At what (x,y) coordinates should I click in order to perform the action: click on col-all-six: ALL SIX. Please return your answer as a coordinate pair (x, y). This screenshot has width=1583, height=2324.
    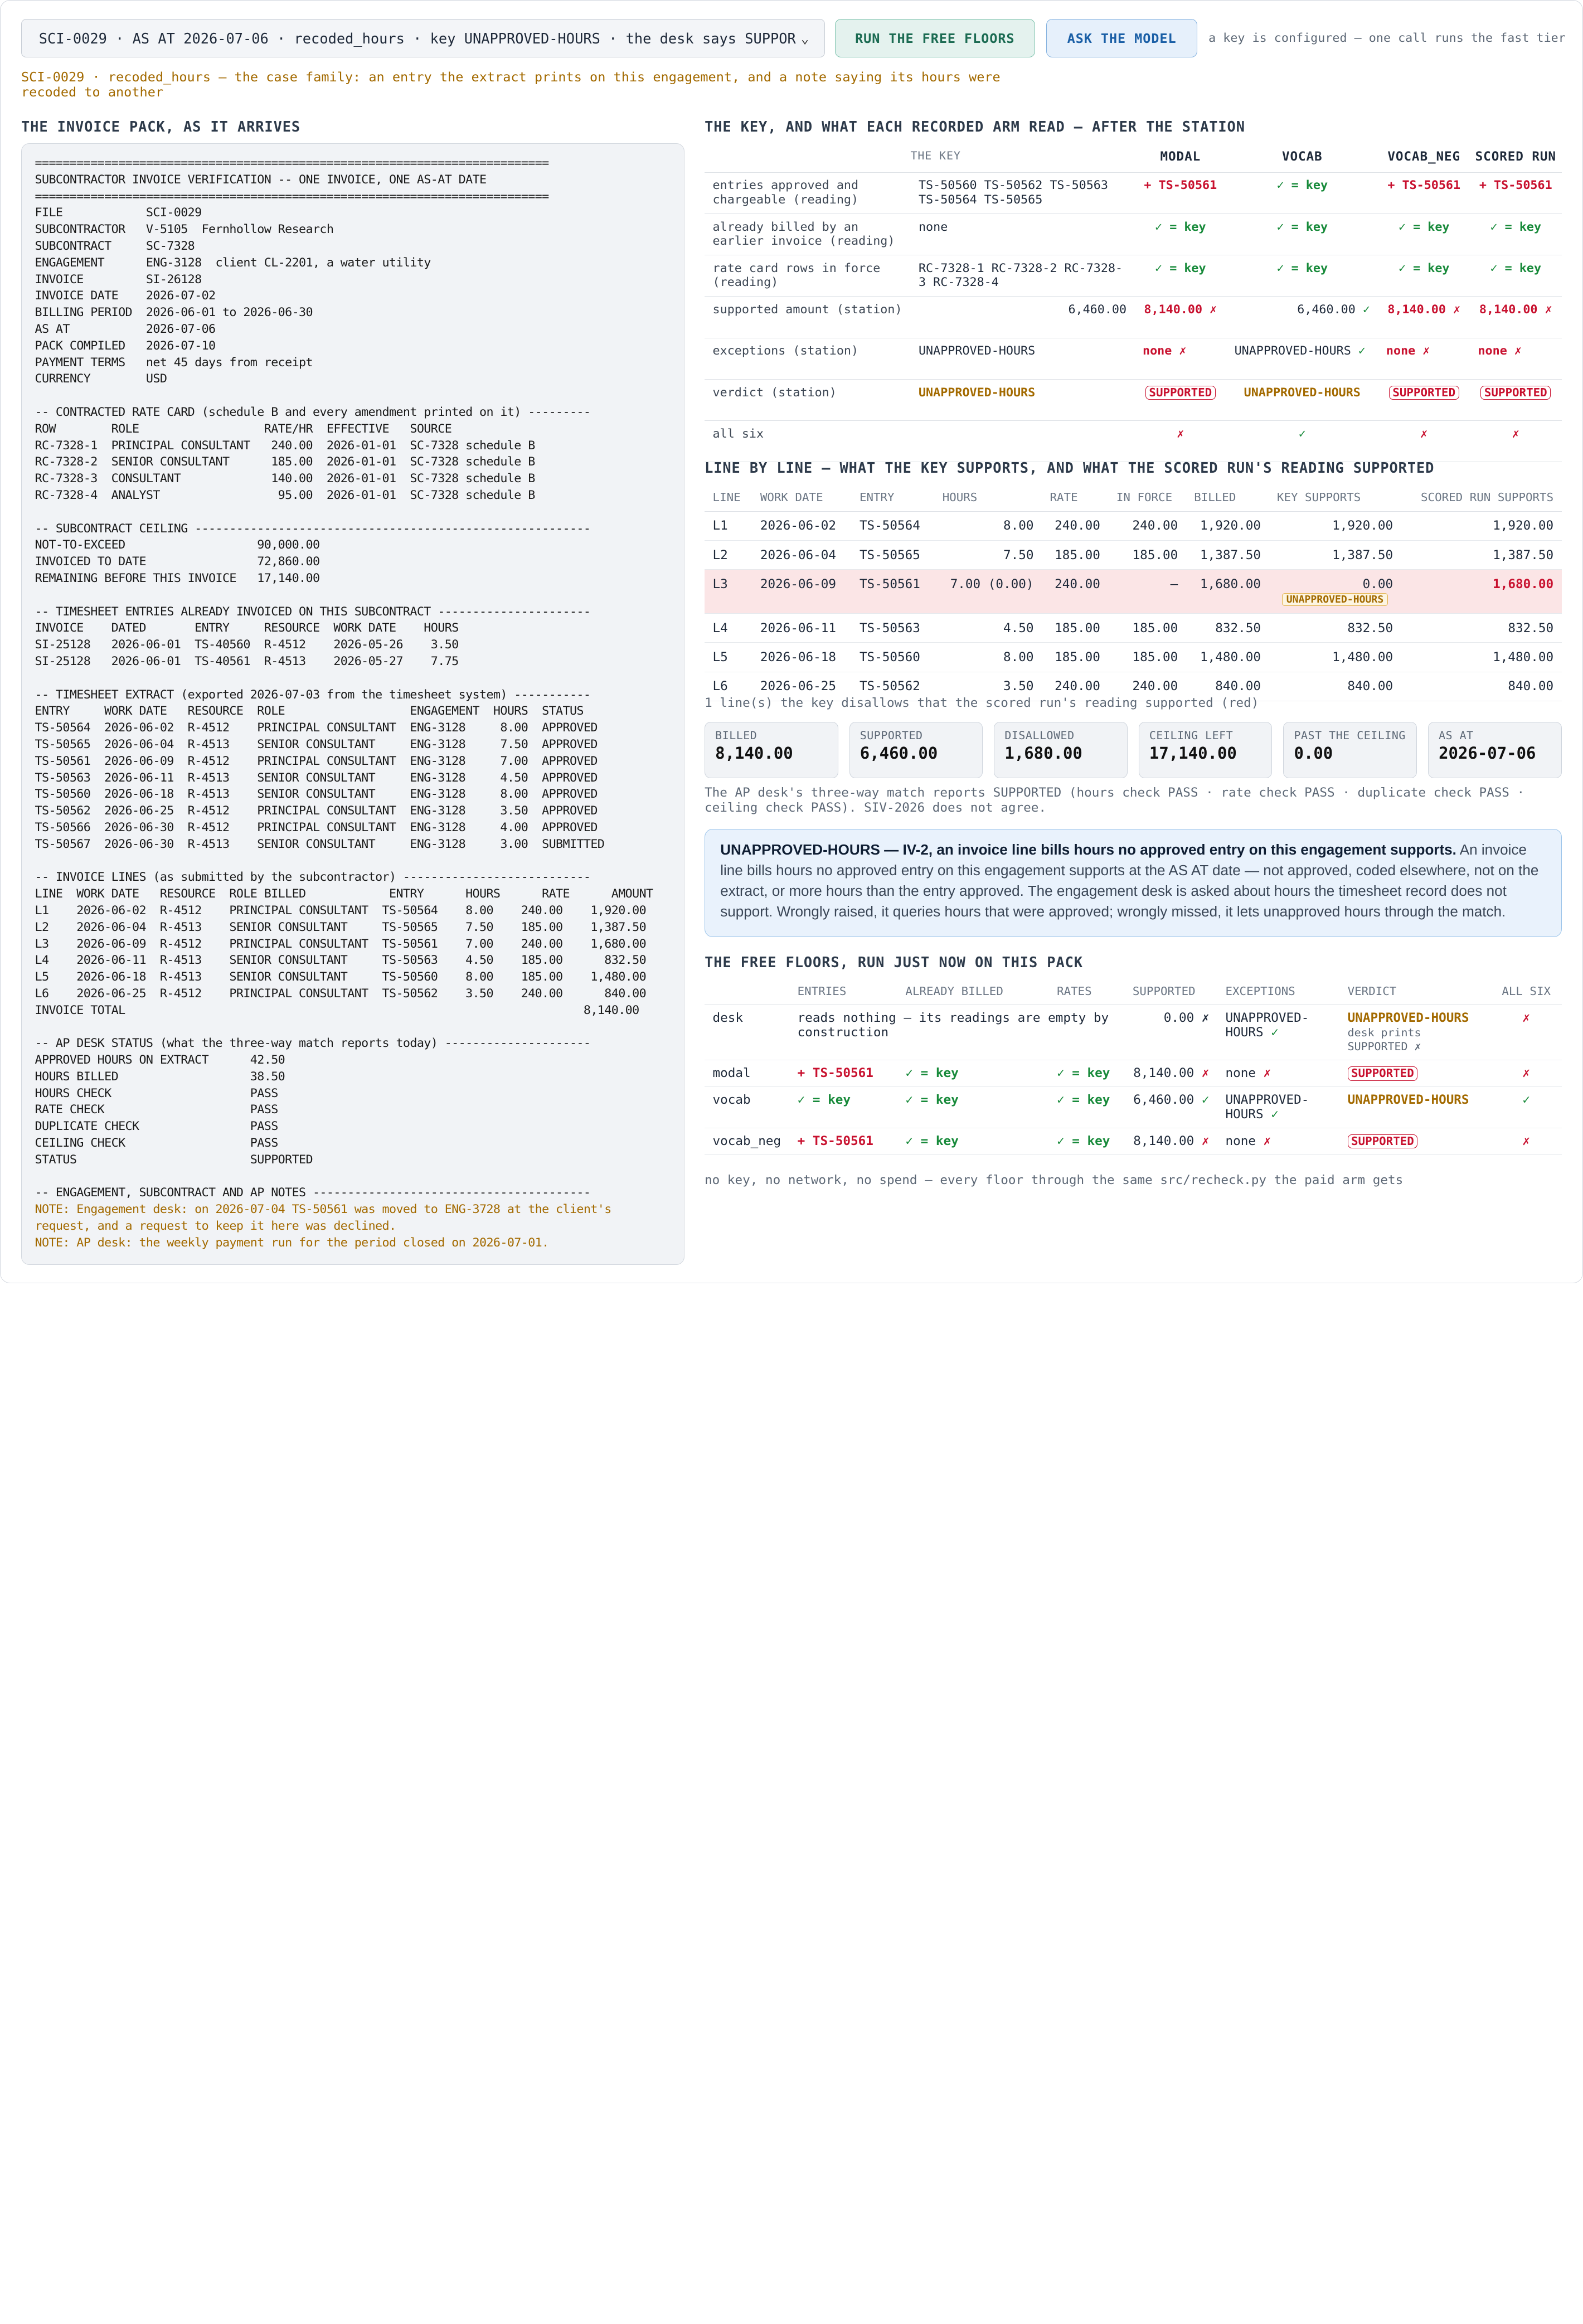
    Looking at the image, I should click on (1526, 994).